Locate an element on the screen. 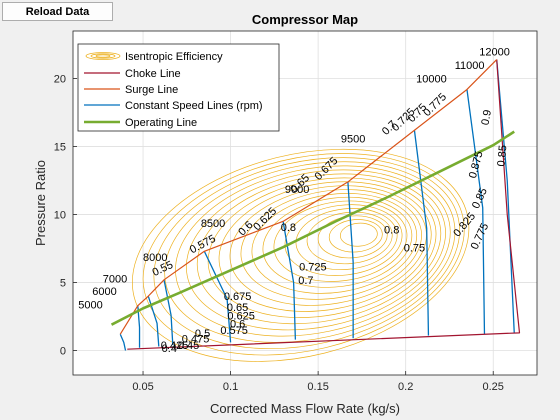  efficiency-label: 0.7 is located at coordinates (305, 281).